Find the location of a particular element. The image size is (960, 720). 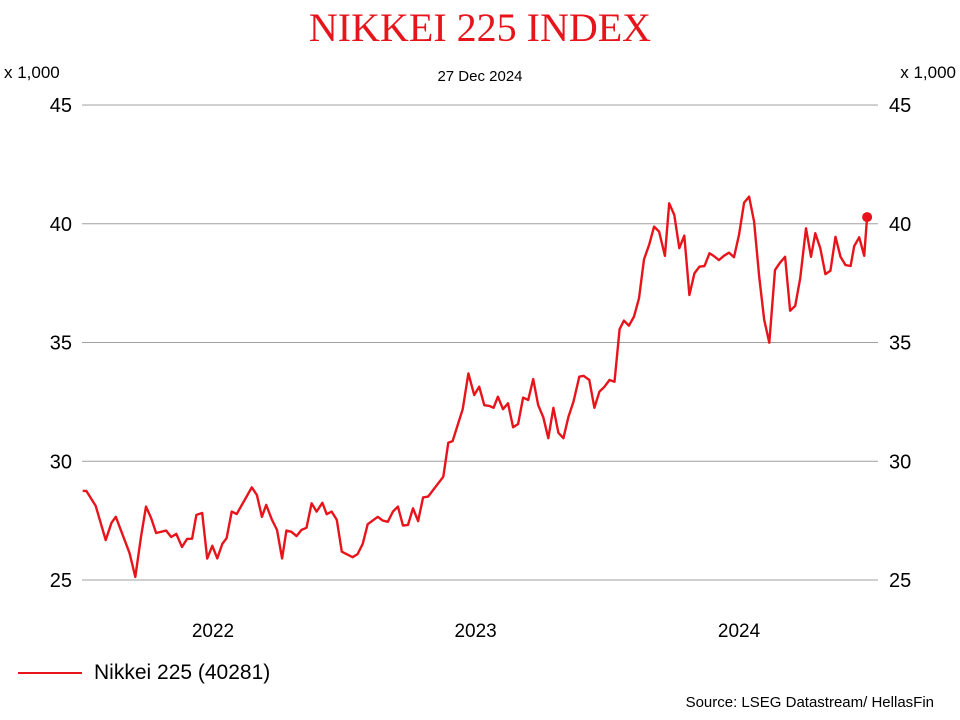

y-tick-label-right: 30 is located at coordinates (900, 462).